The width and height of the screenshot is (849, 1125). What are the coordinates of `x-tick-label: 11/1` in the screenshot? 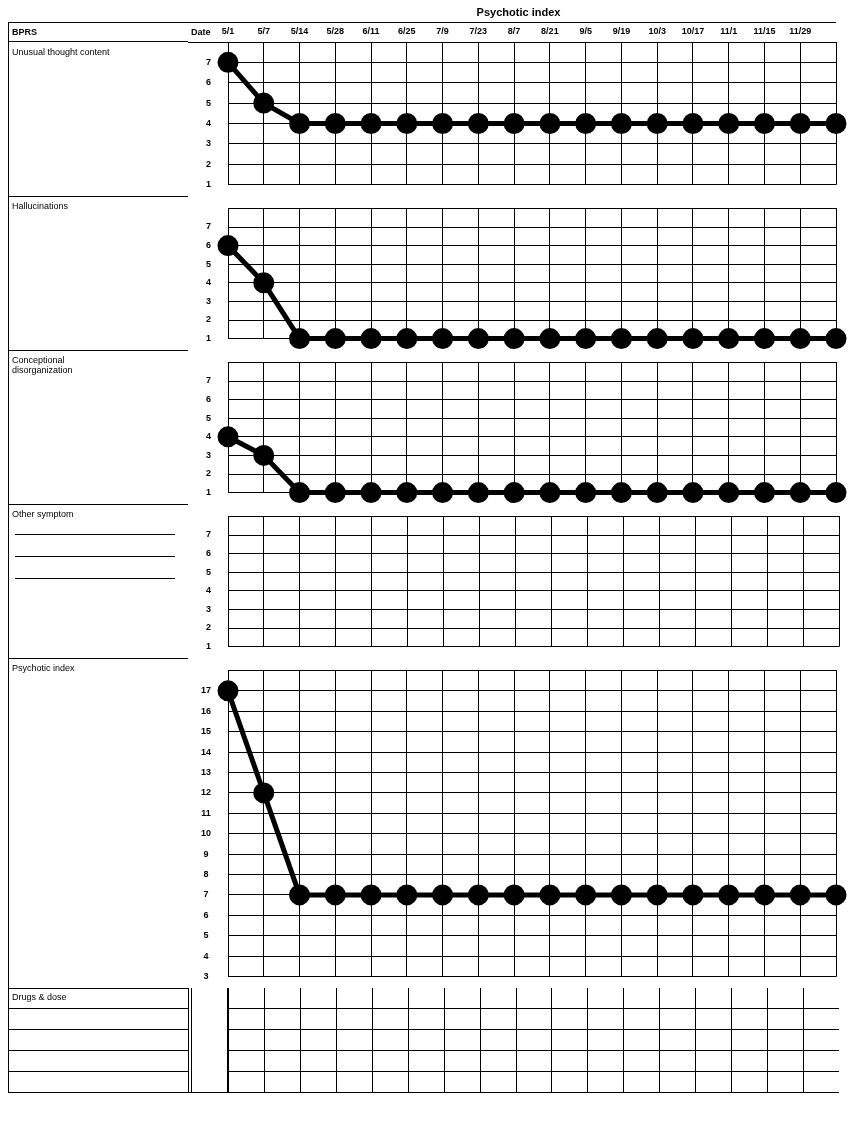 It's located at (729, 31).